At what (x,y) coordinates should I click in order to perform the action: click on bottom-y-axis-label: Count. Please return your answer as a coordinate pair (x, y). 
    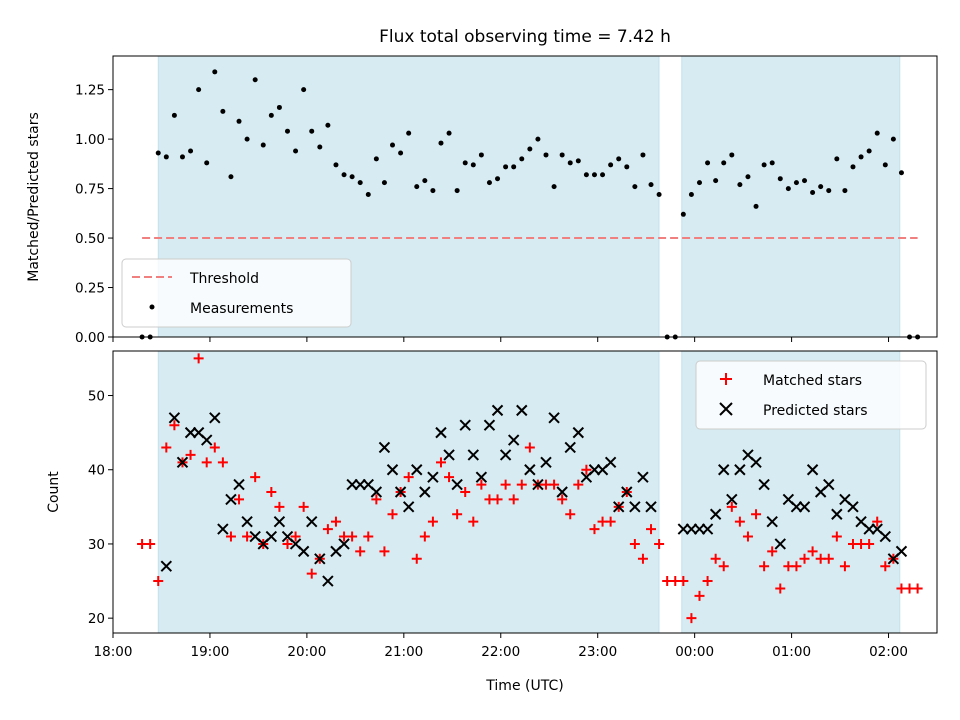
    Looking at the image, I should click on (54, 492).